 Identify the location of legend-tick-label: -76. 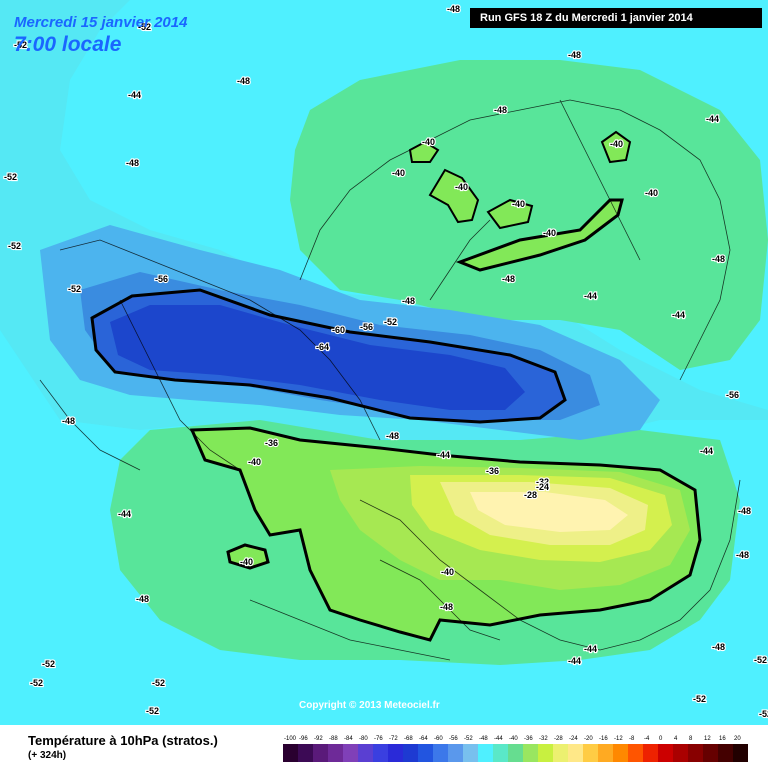
(378, 739).